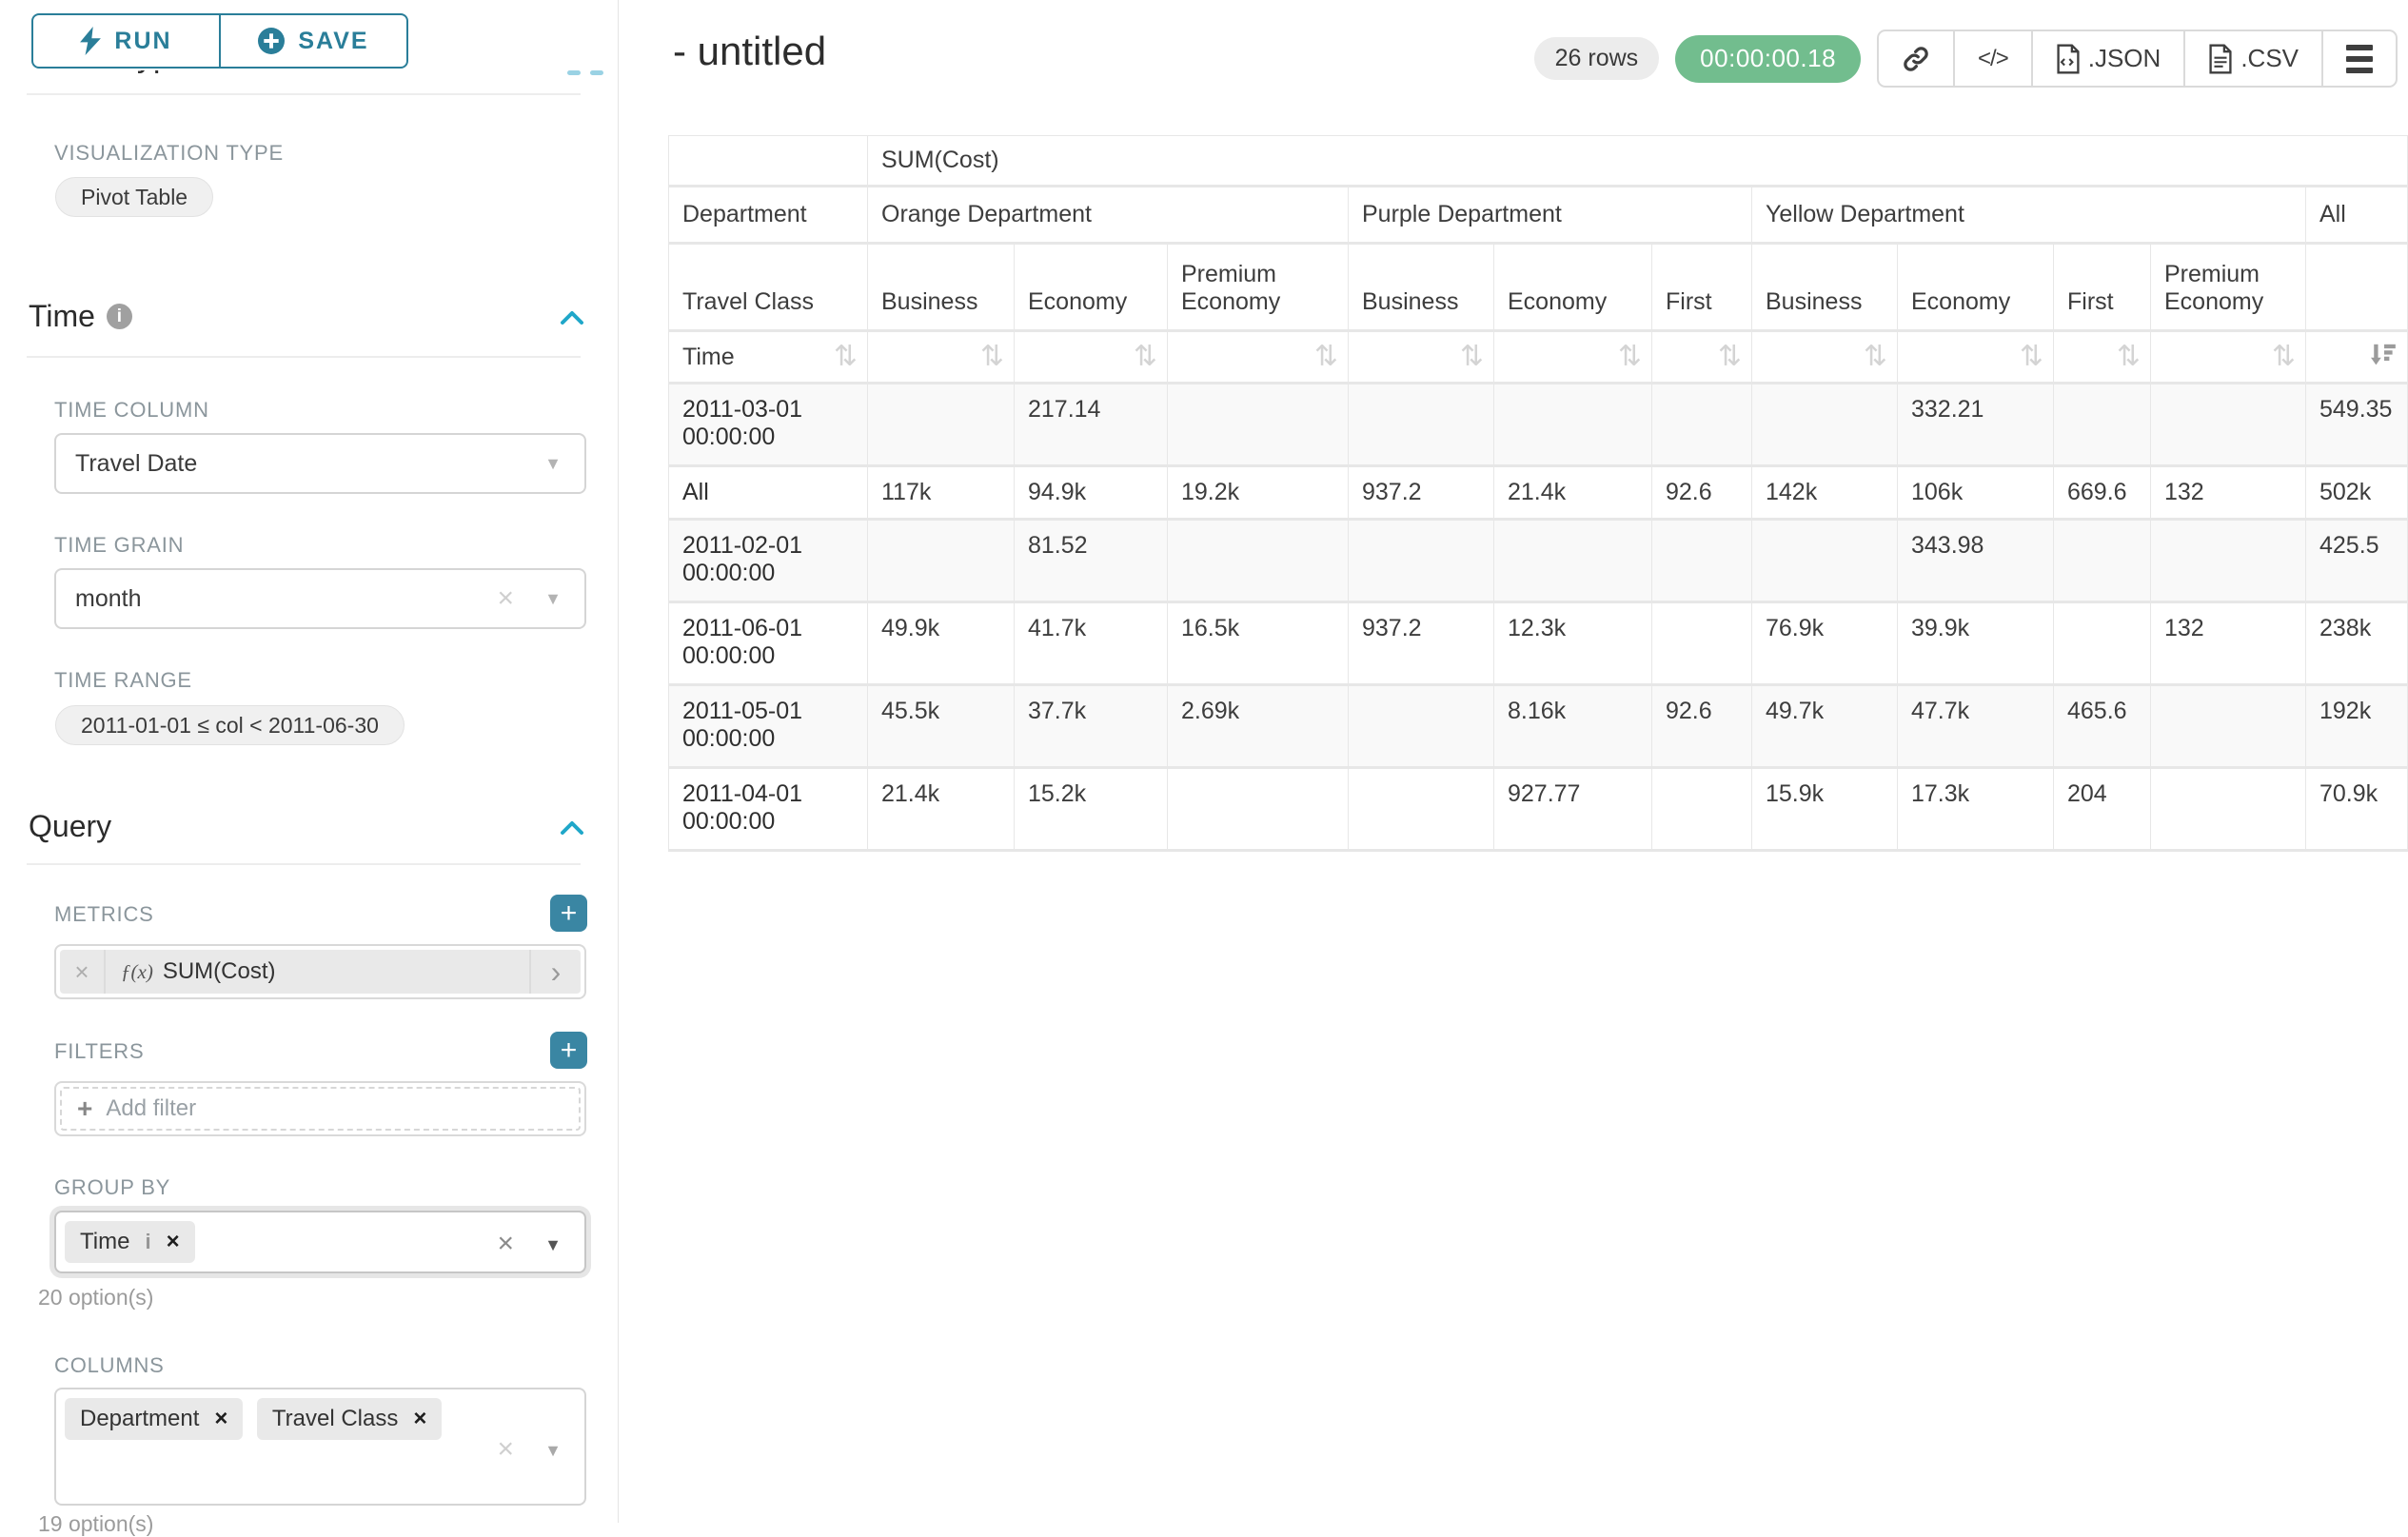  I want to click on pivot-cell: 15.9k, so click(1824, 809).